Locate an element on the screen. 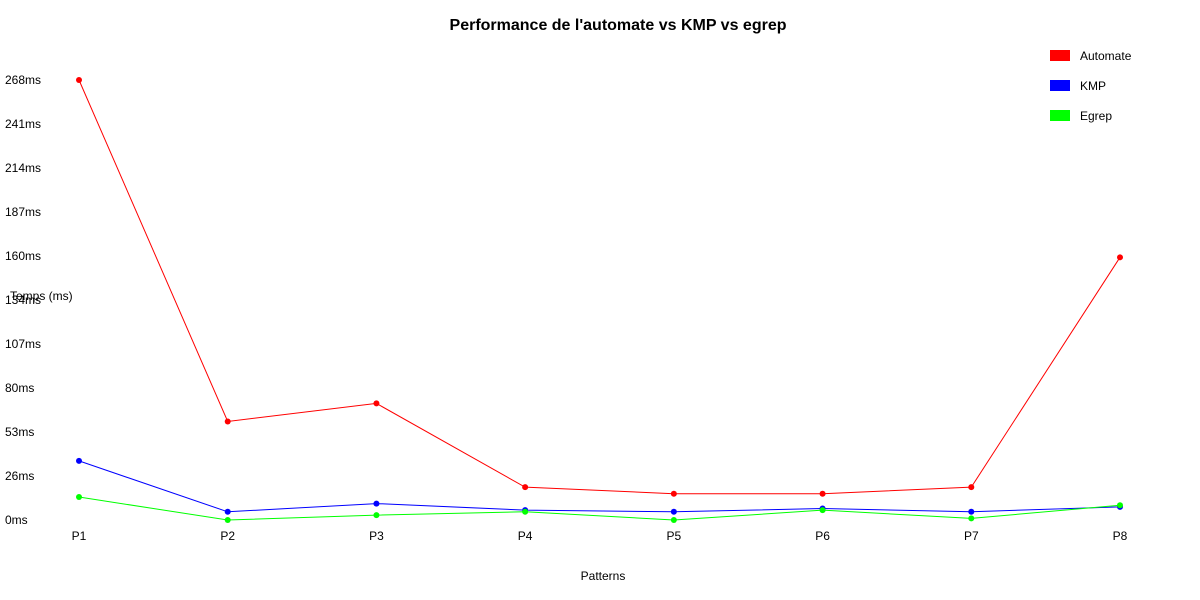 Image resolution: width=1200 pixels, height=600 pixels. x-tick-label: P4 is located at coordinates (525, 536).